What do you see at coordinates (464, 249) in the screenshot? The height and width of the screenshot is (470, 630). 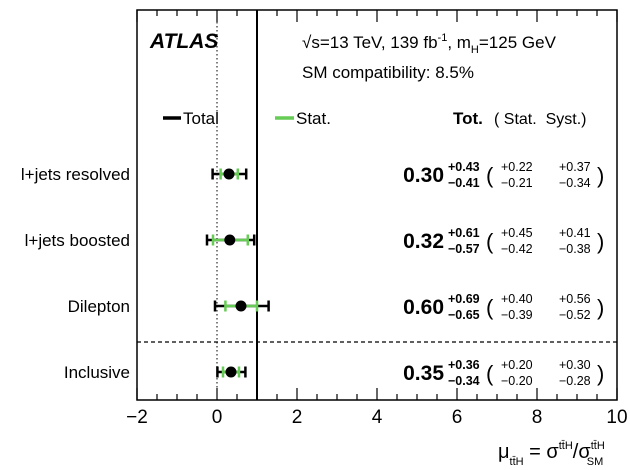 I see `tot-down: −0.57` at bounding box center [464, 249].